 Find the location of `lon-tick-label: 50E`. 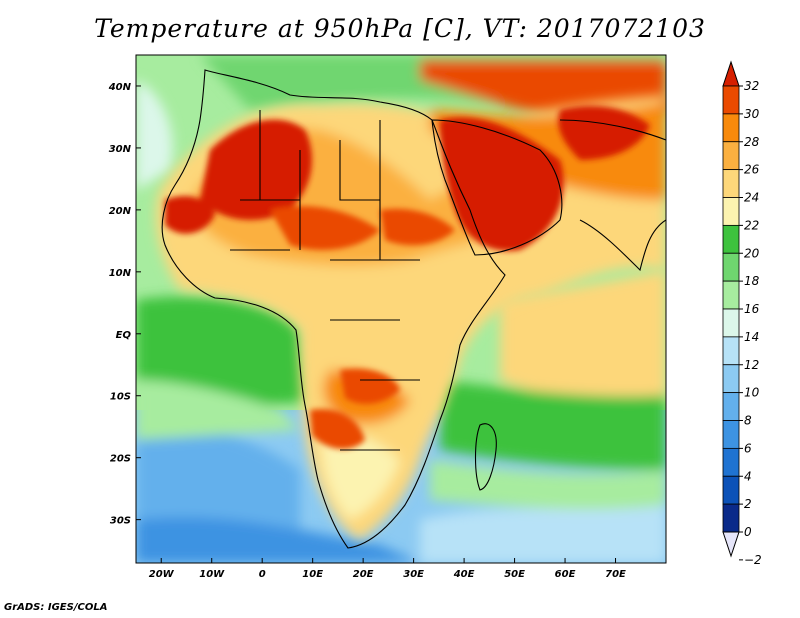

lon-tick-label: 50E is located at coordinates (514, 574).